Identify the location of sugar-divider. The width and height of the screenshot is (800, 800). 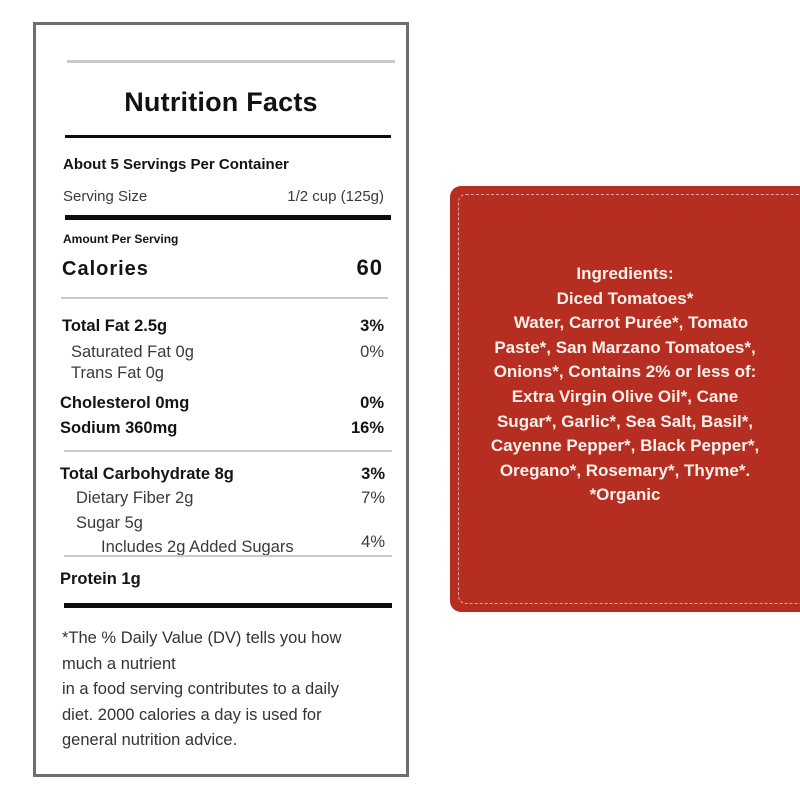
(228, 556).